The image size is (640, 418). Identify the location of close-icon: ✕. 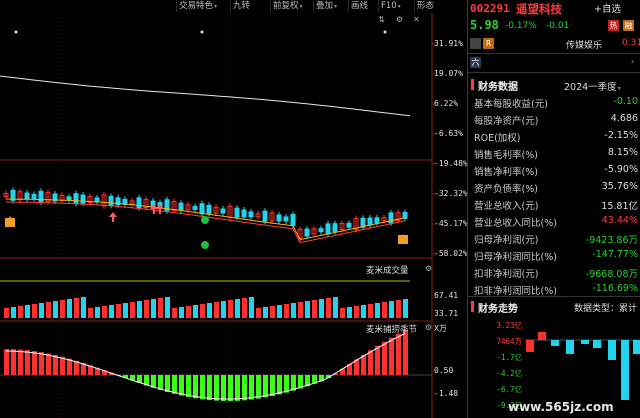
(416, 19).